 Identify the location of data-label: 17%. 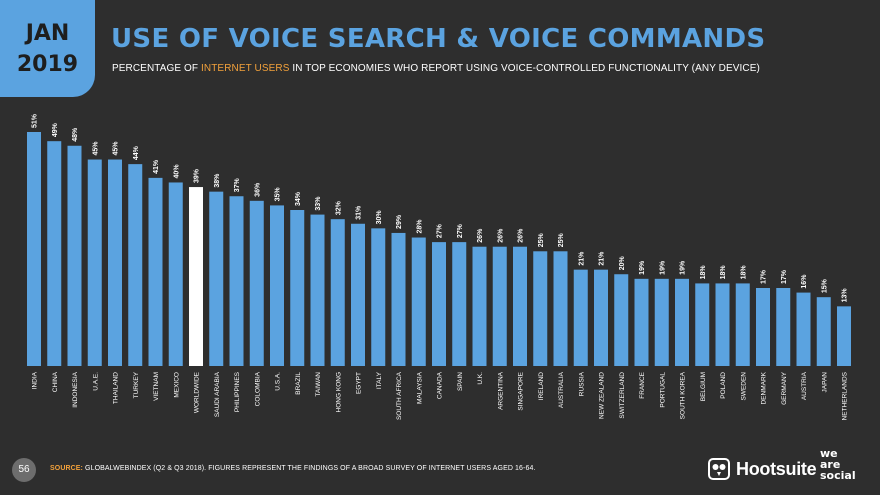
(784, 276).